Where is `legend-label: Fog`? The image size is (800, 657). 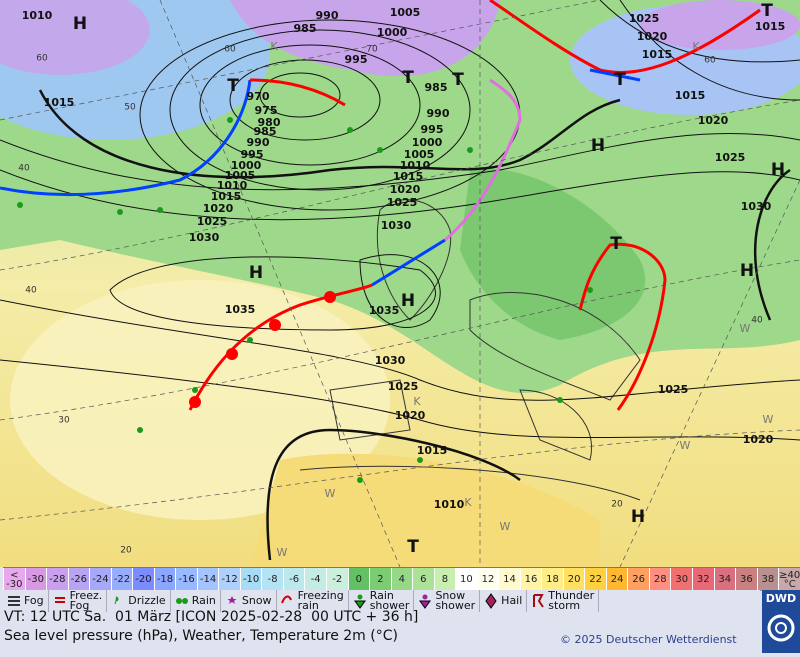
legend-label: Fog is located at coordinates (34, 600).